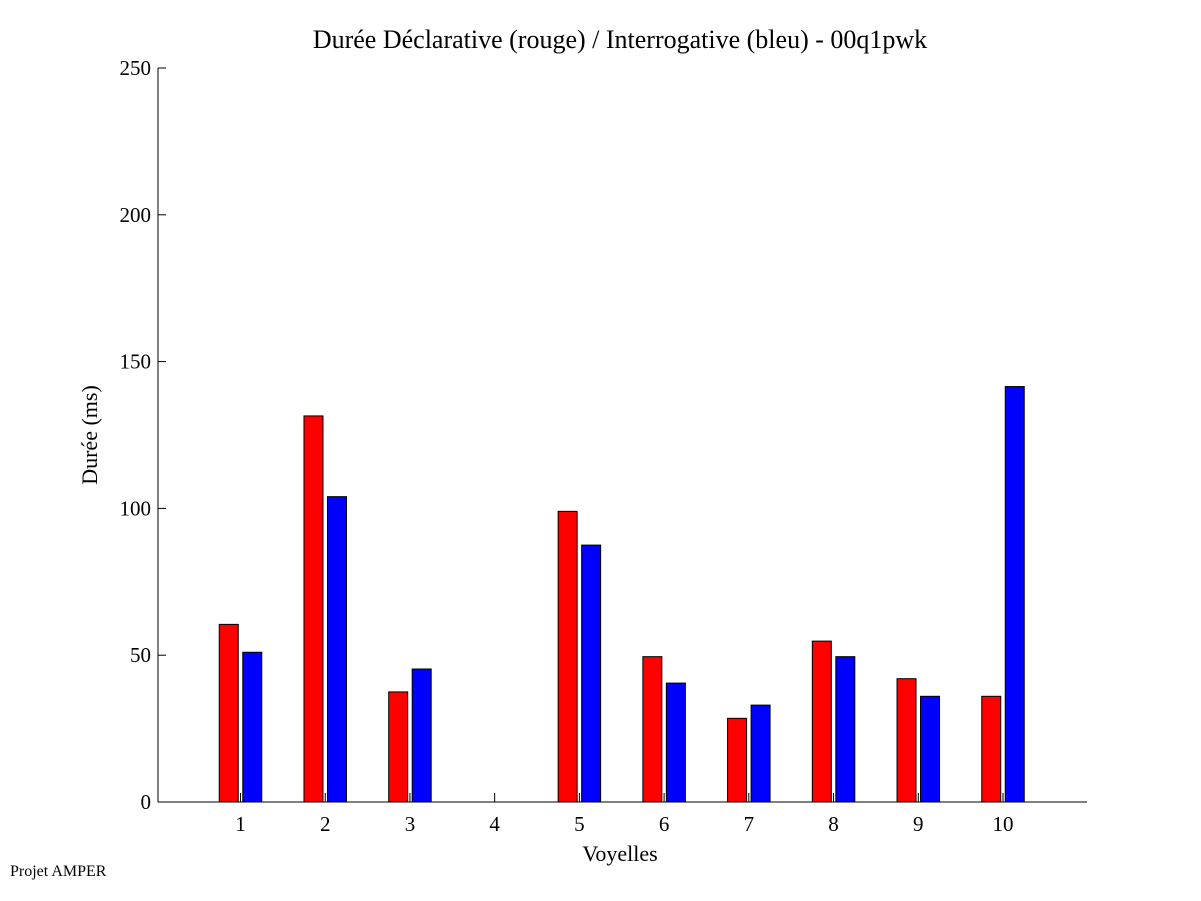 The height and width of the screenshot is (901, 1201). Describe the element at coordinates (410, 824) in the screenshot. I see `x-tick-label-3: 3` at that location.